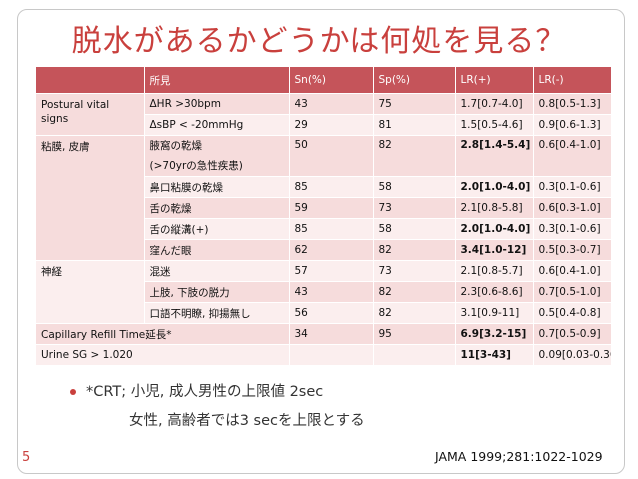  I want to click on lr-positive-cell: 1.5[0.5-4.6], so click(494, 125).